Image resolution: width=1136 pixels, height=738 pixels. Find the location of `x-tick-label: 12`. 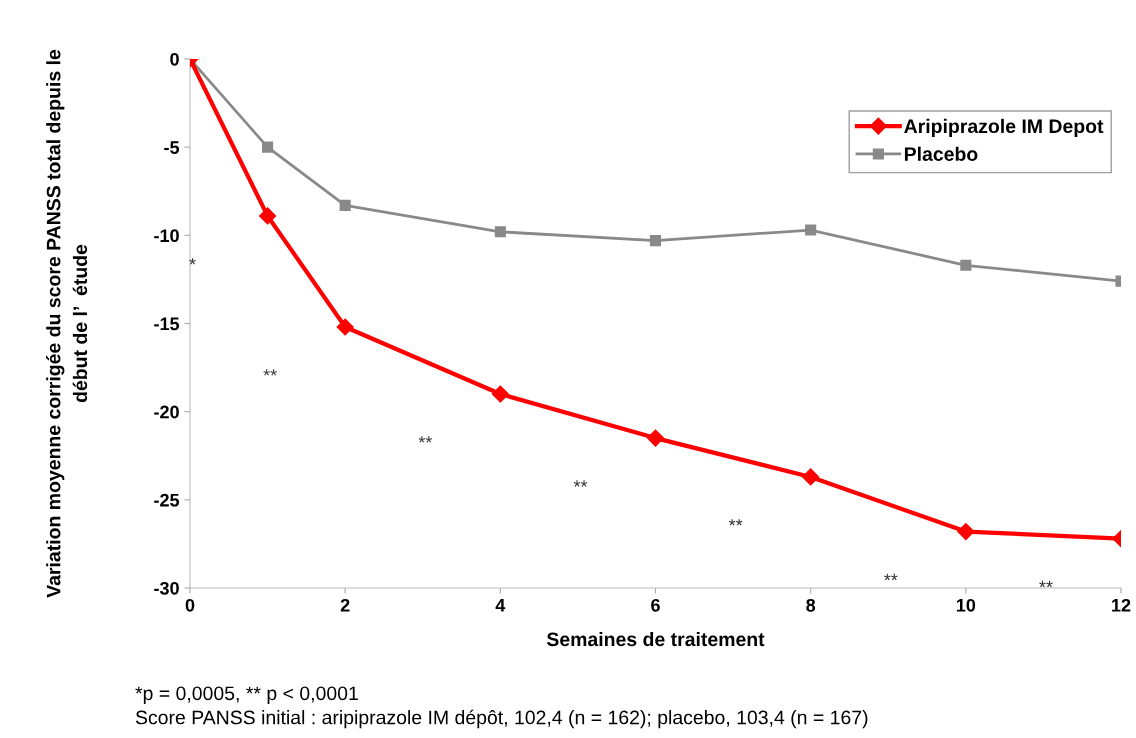

x-tick-label: 12 is located at coordinates (1121, 605).